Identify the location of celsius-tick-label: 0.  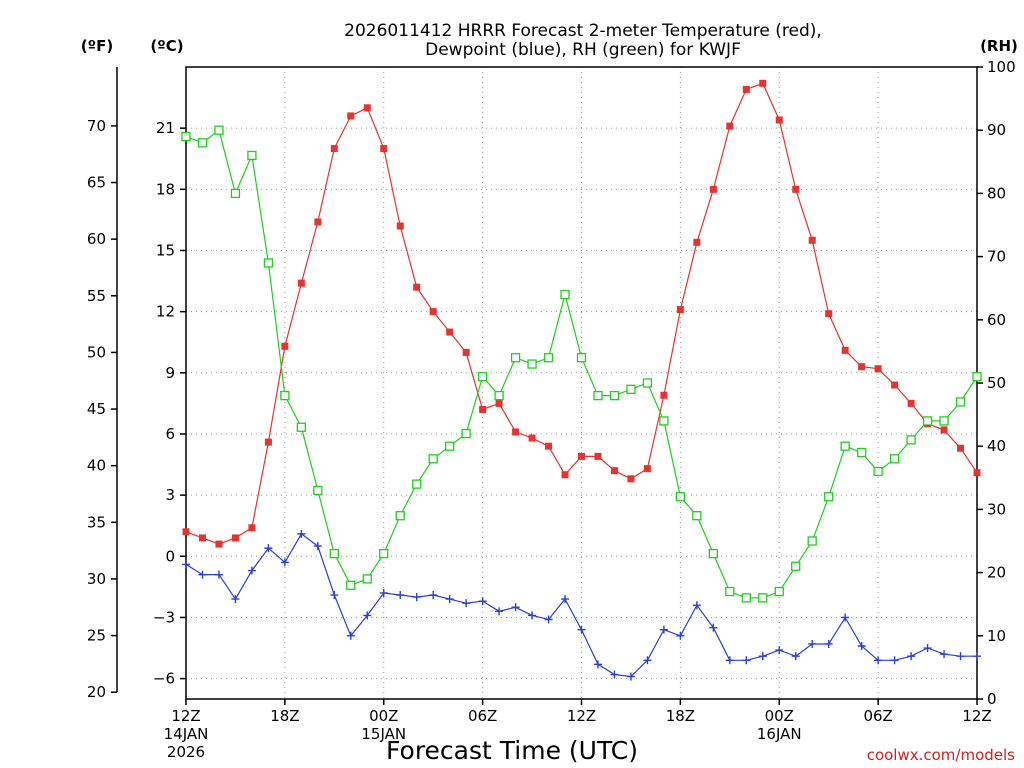
(170, 556).